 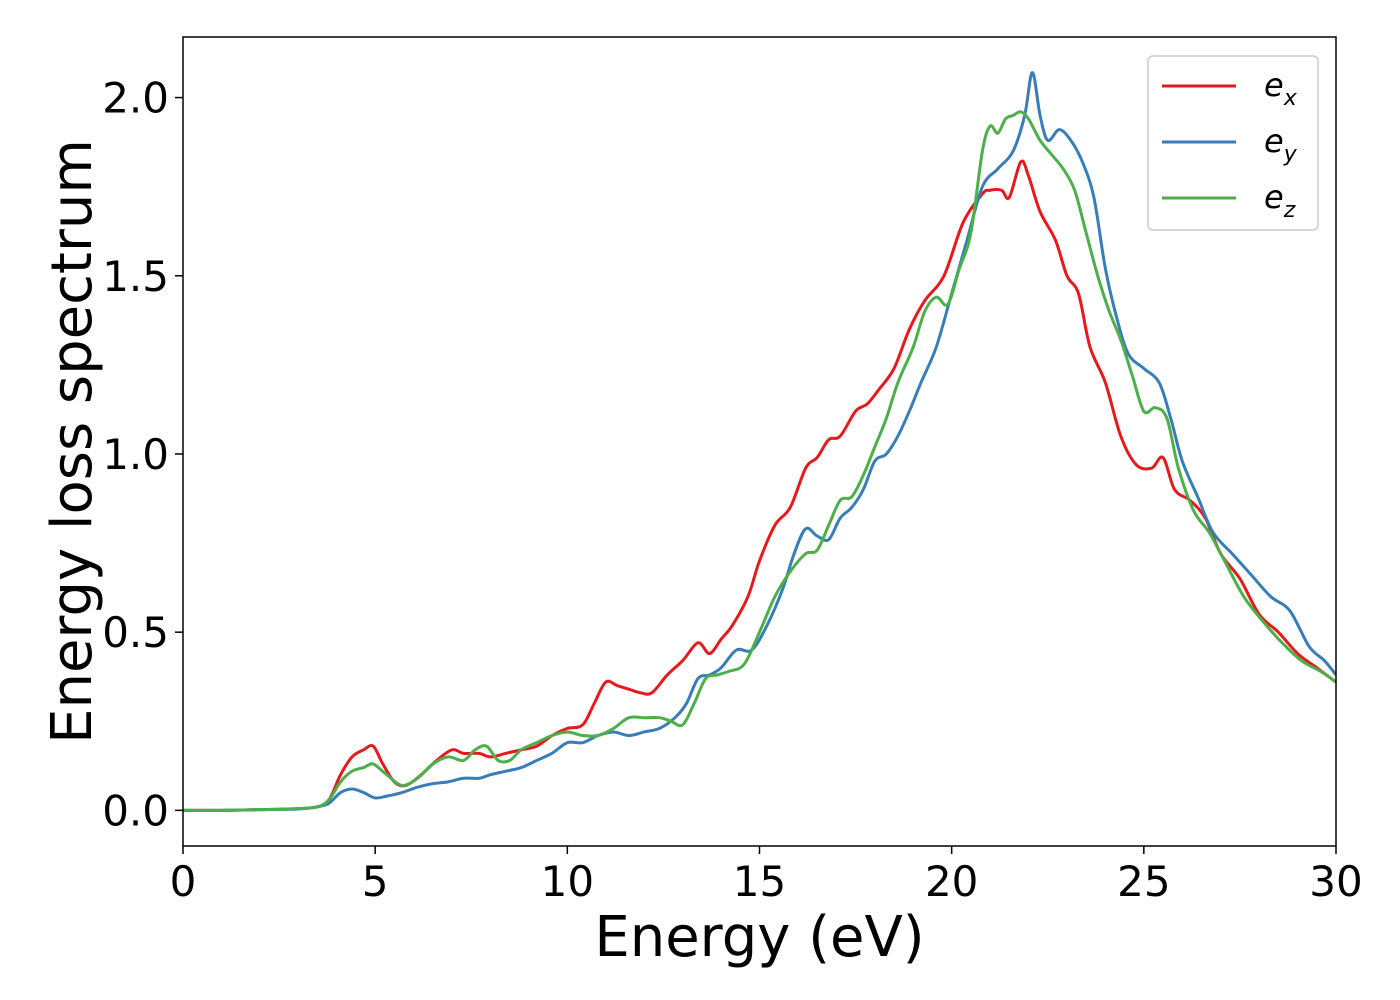 What do you see at coordinates (72, 441) in the screenshot?
I see `y-axis-label: Energy loss spectrum` at bounding box center [72, 441].